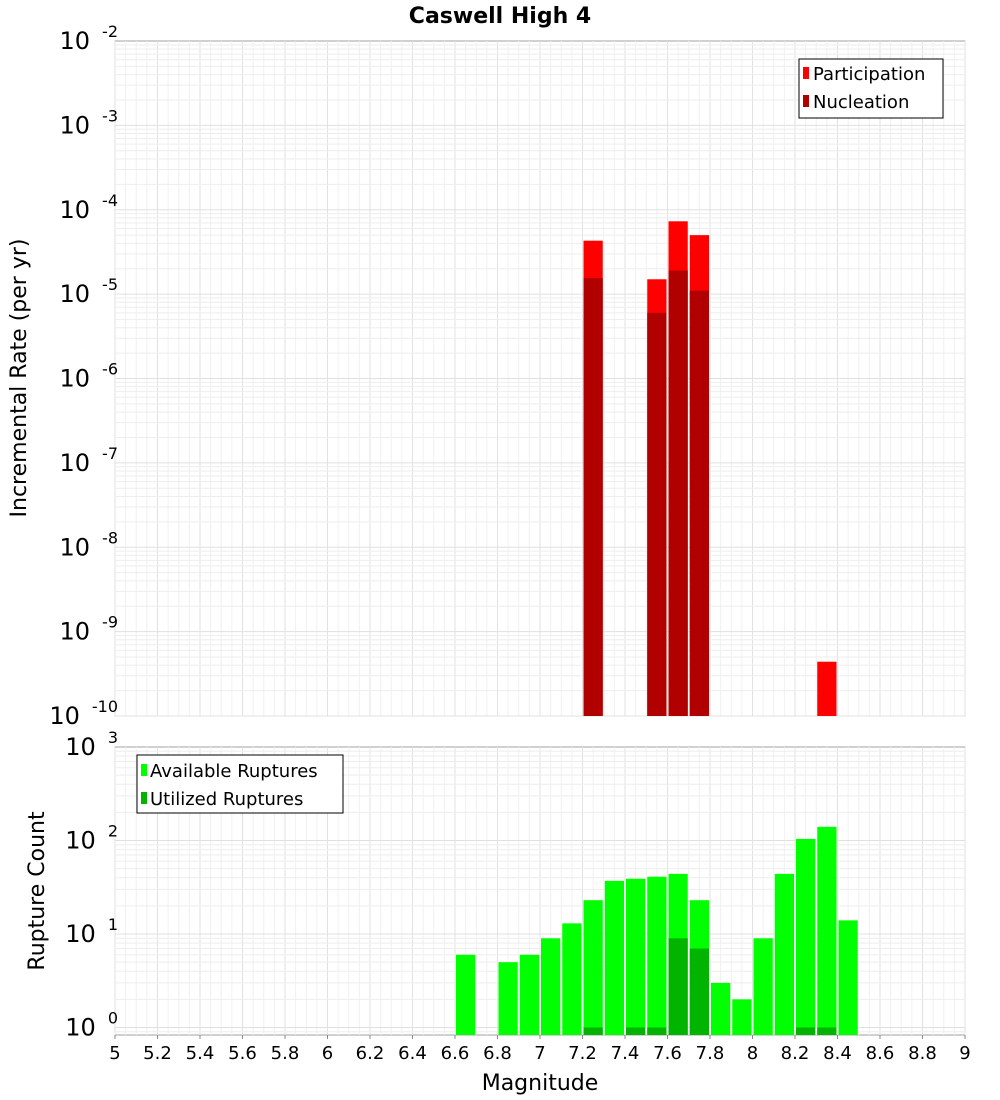  Describe the element at coordinates (83, 713) in the screenshot. I see `y-tick-label: 10 -10` at that location.